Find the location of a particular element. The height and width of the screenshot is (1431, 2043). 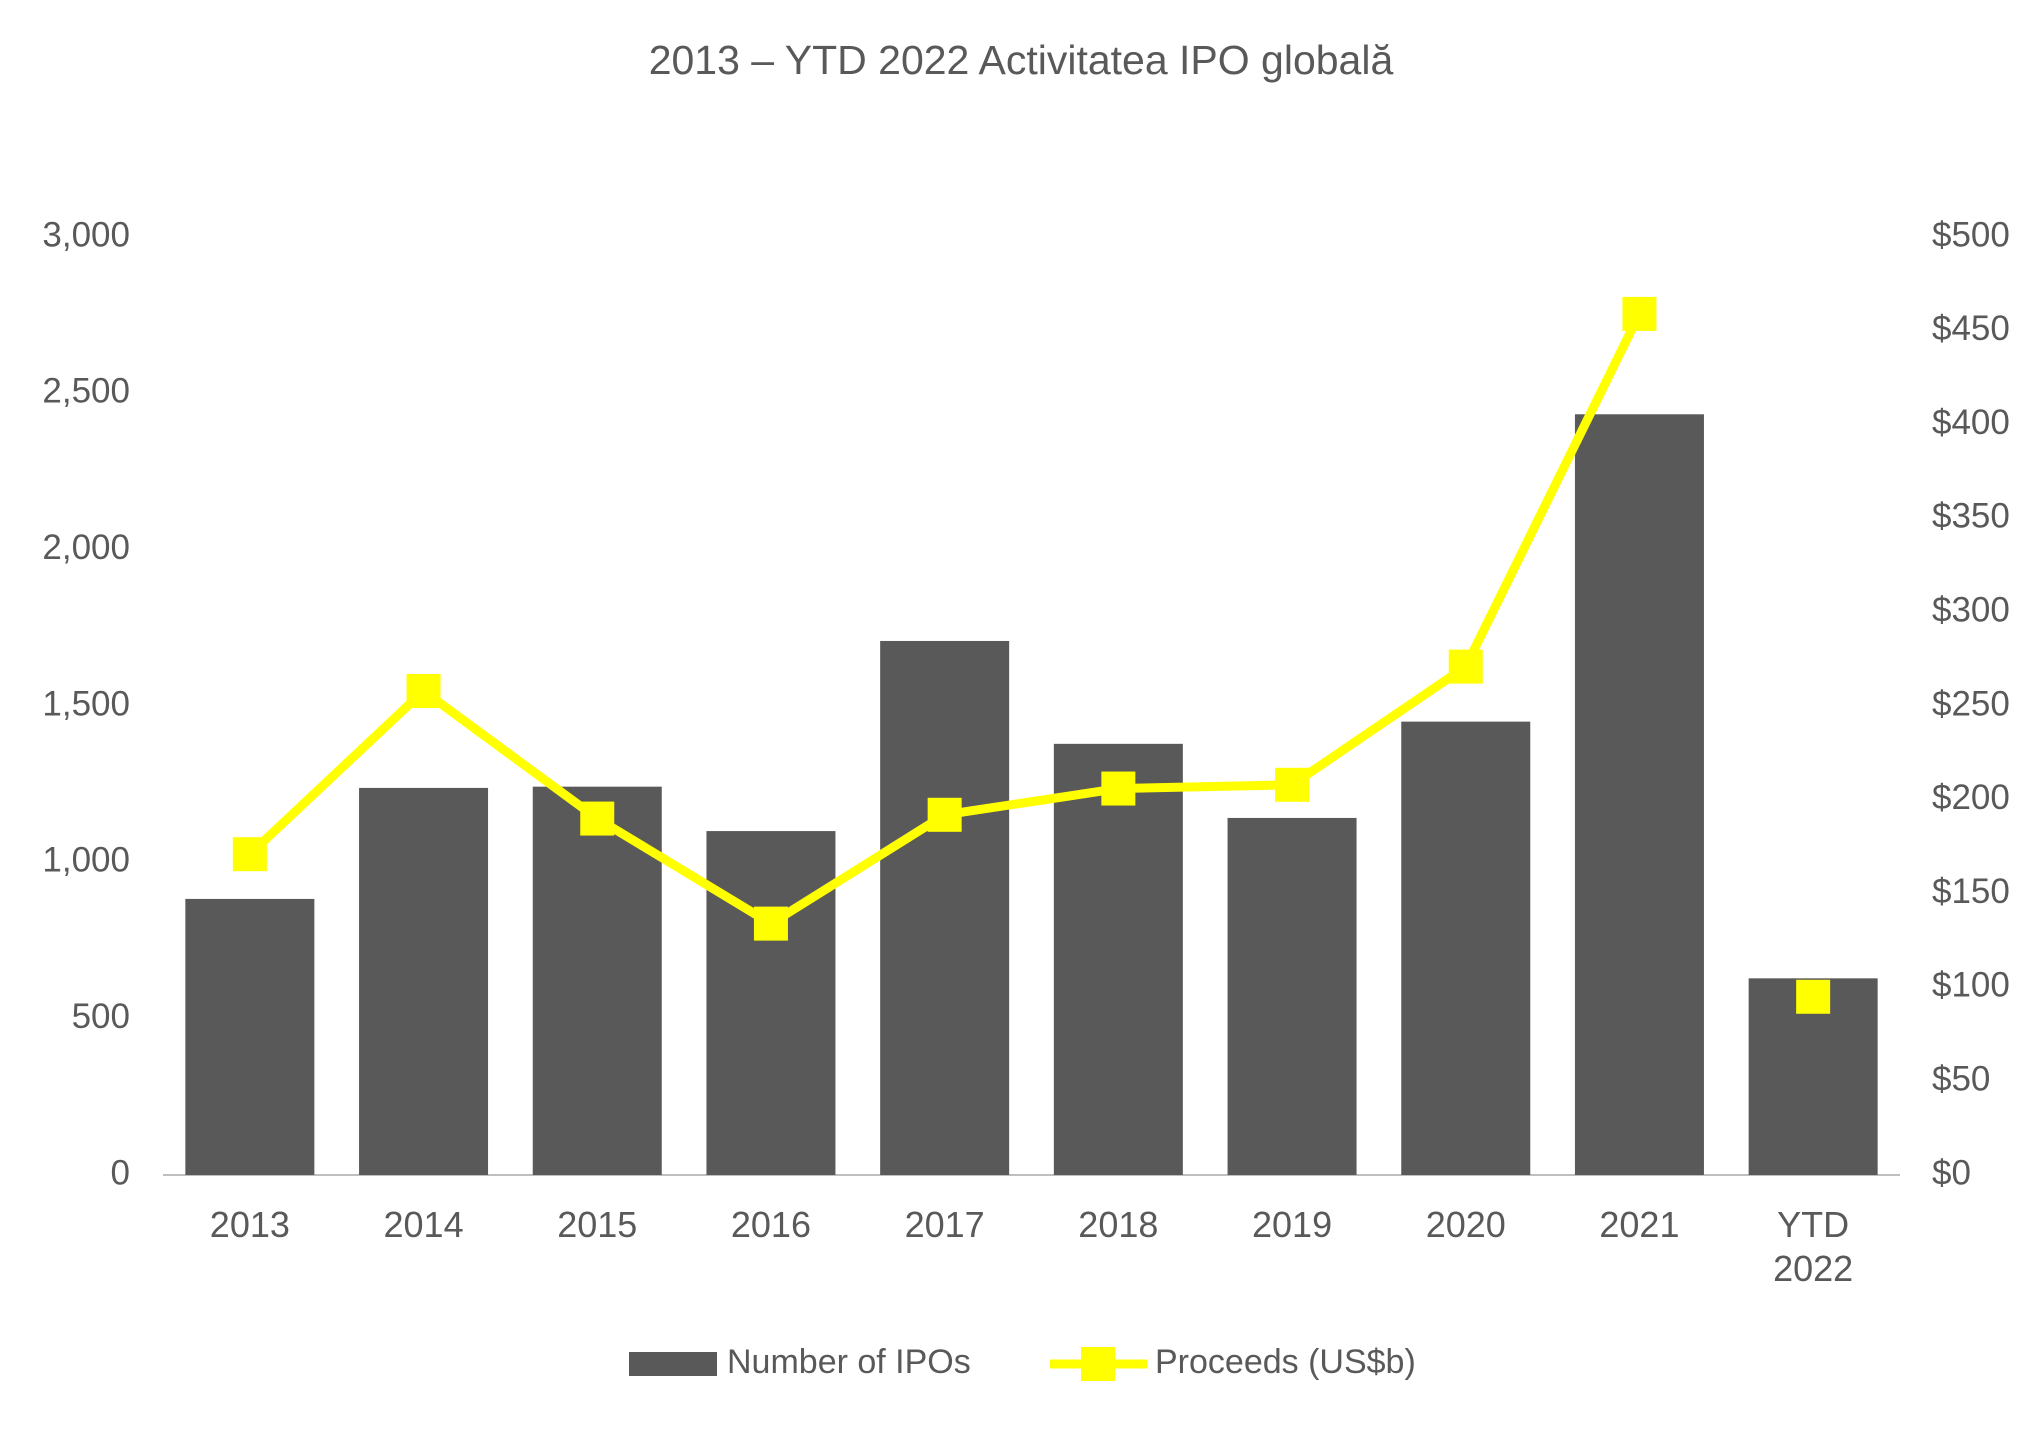

x-tick-label: 2013 is located at coordinates (249, 1224).